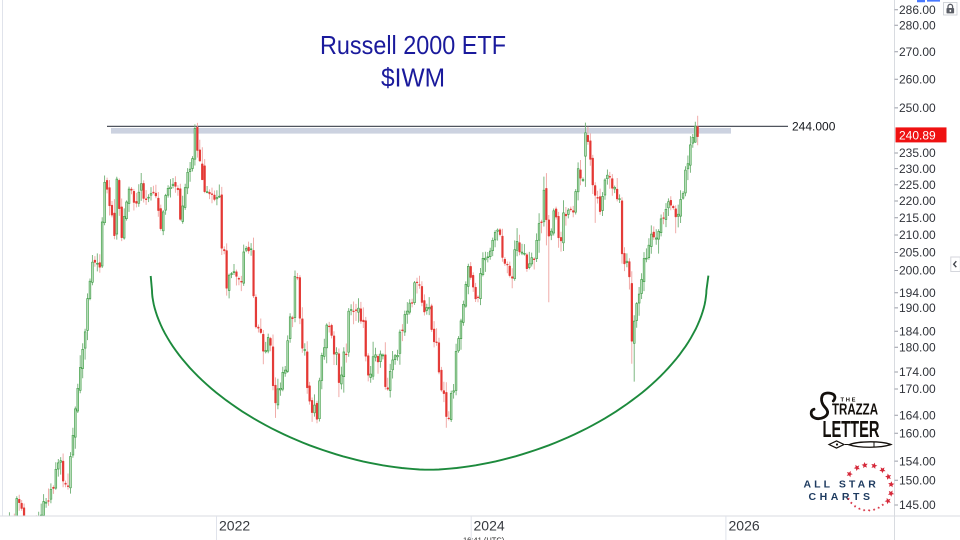 The width and height of the screenshot is (960, 540). What do you see at coordinates (413, 45) in the screenshot?
I see `svg-text: Russell 2000 ETF` at bounding box center [413, 45].